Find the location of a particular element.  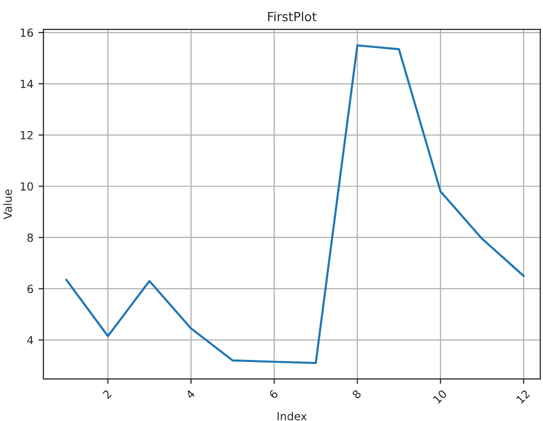

y-tick-label: 16 is located at coordinates (27, 32).